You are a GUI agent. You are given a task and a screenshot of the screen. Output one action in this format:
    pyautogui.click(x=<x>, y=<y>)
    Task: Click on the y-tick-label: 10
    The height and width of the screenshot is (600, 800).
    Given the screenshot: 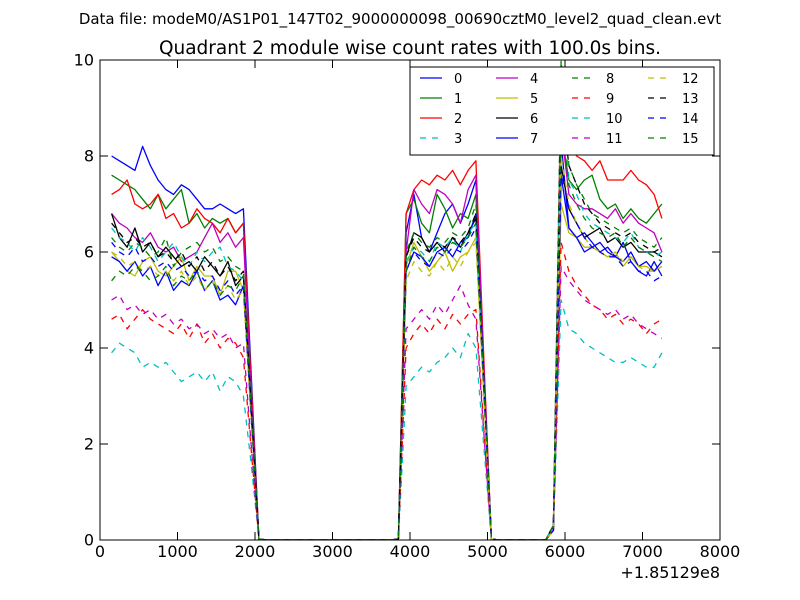 What is the action you would take?
    pyautogui.click(x=84, y=60)
    